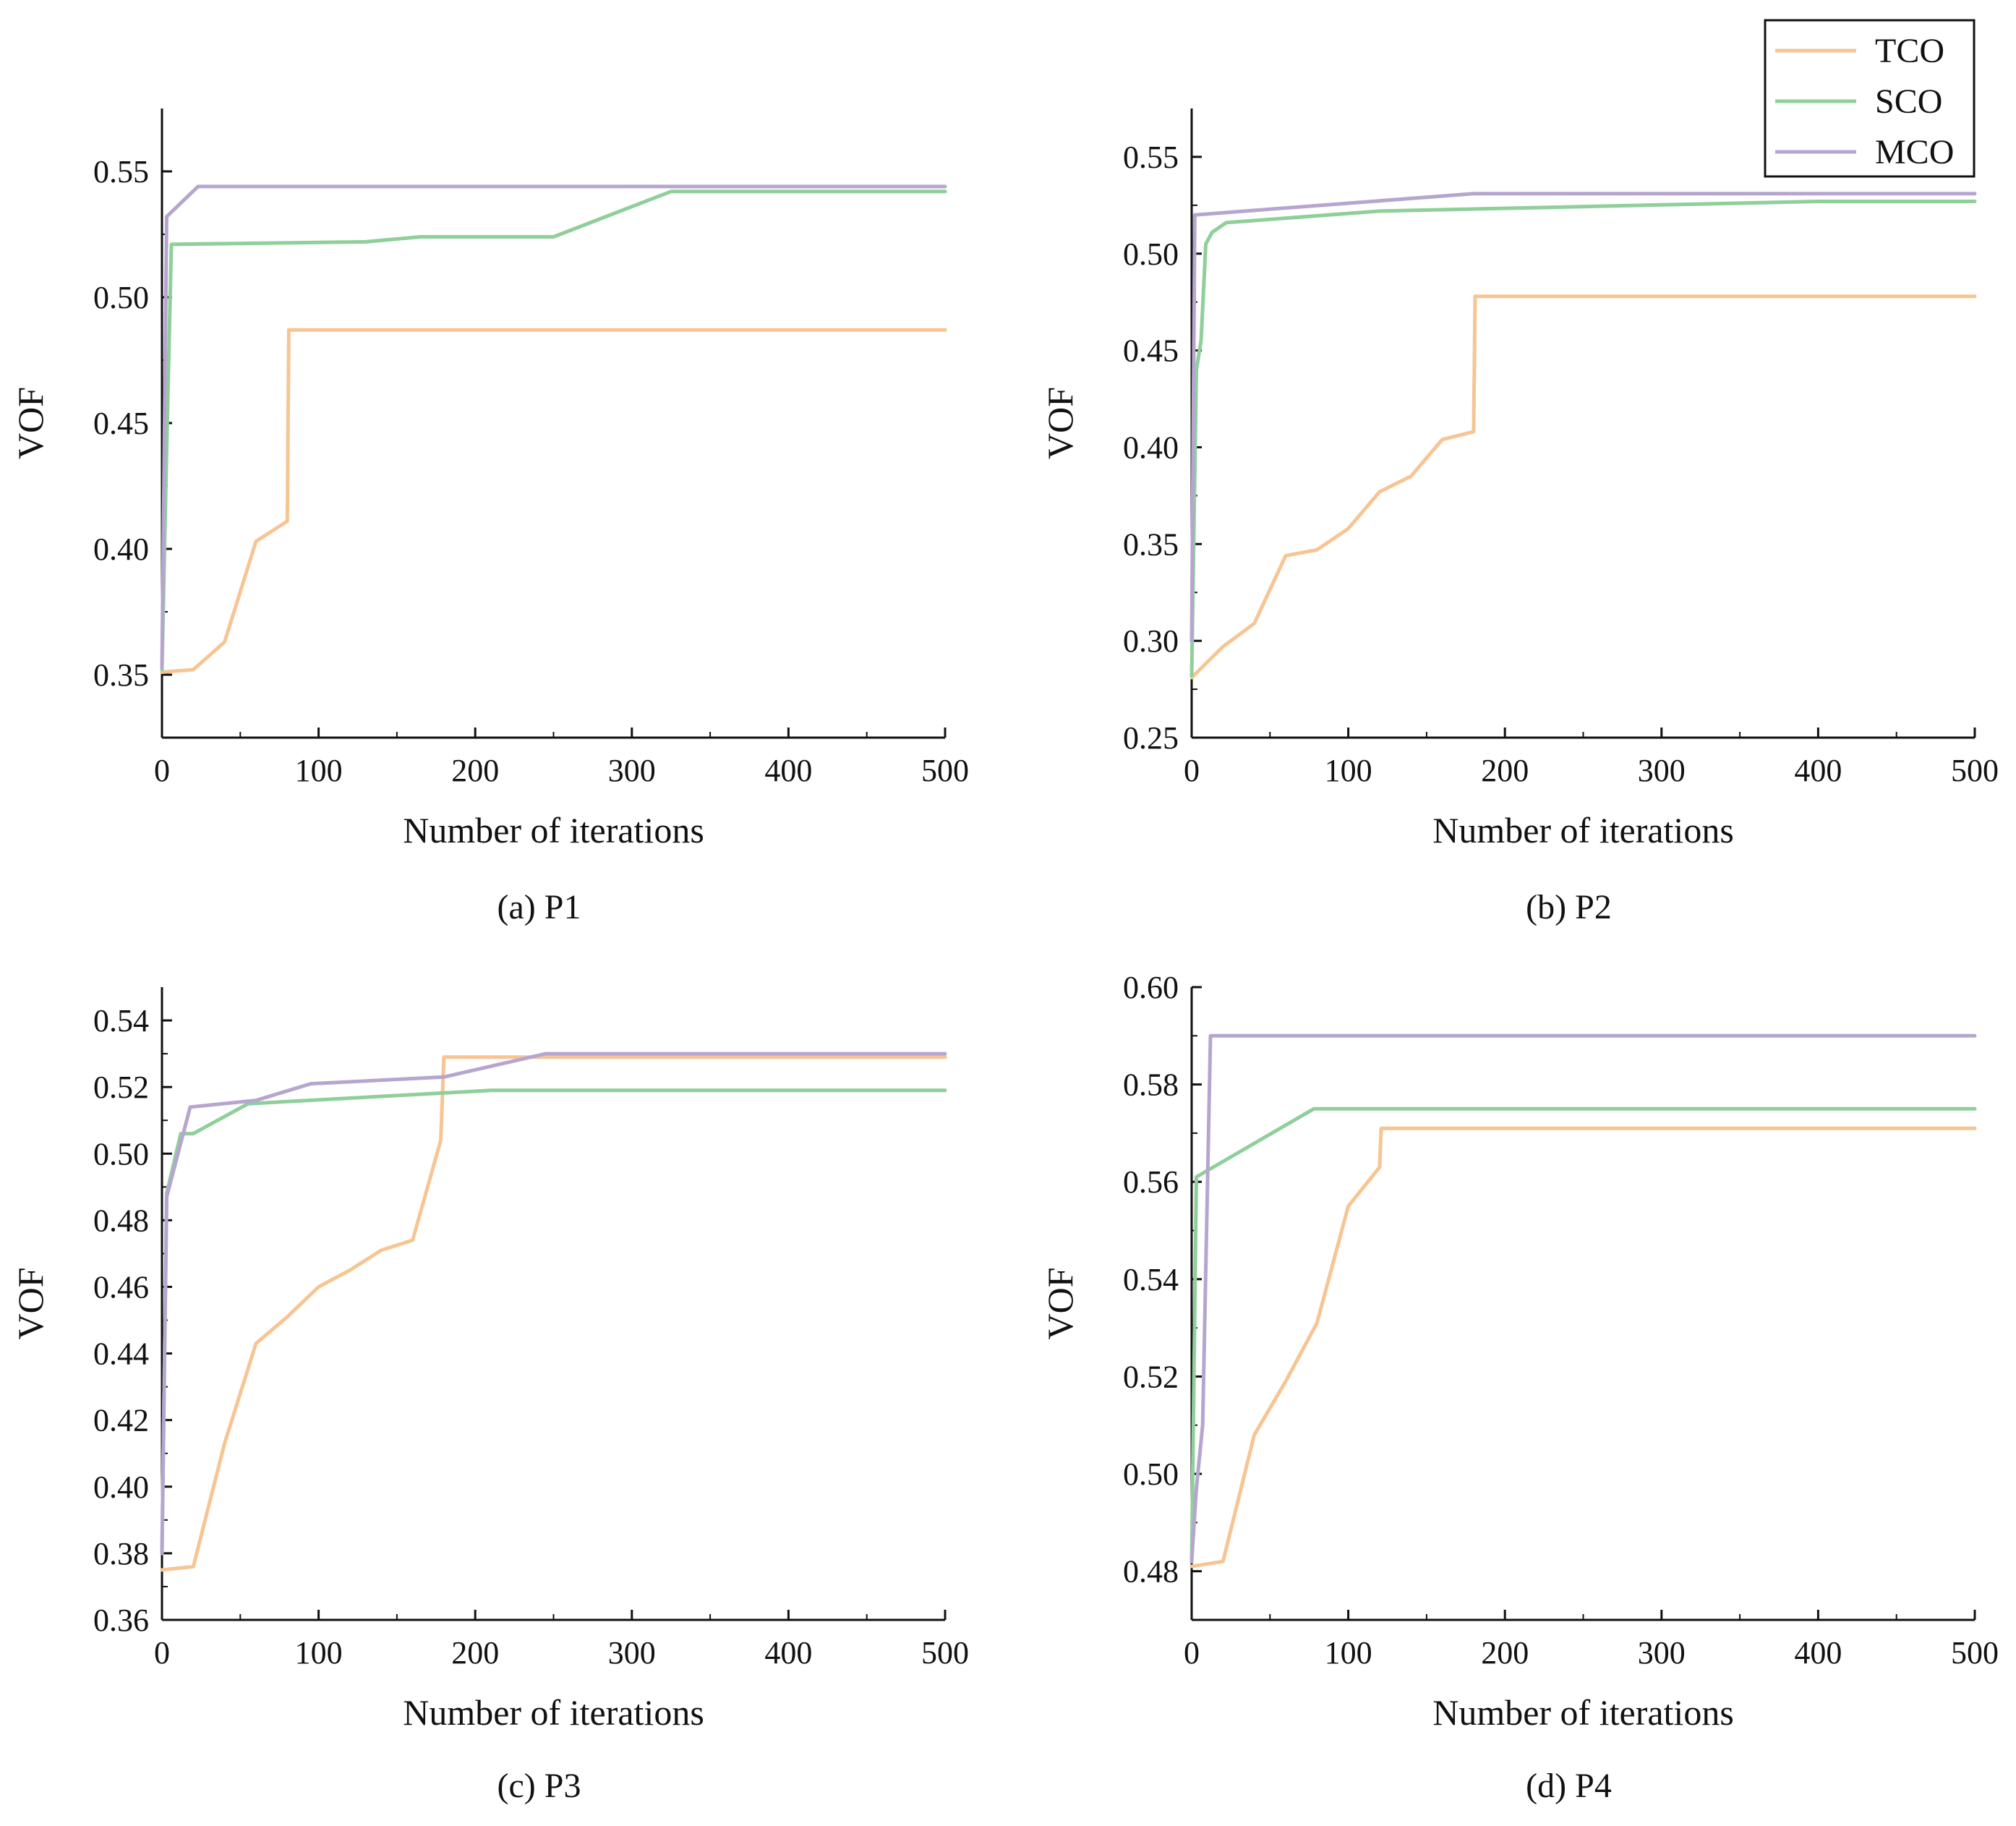 The width and height of the screenshot is (2016, 1826). I want to click on y-tick-label: 0.38, so click(121, 1553).